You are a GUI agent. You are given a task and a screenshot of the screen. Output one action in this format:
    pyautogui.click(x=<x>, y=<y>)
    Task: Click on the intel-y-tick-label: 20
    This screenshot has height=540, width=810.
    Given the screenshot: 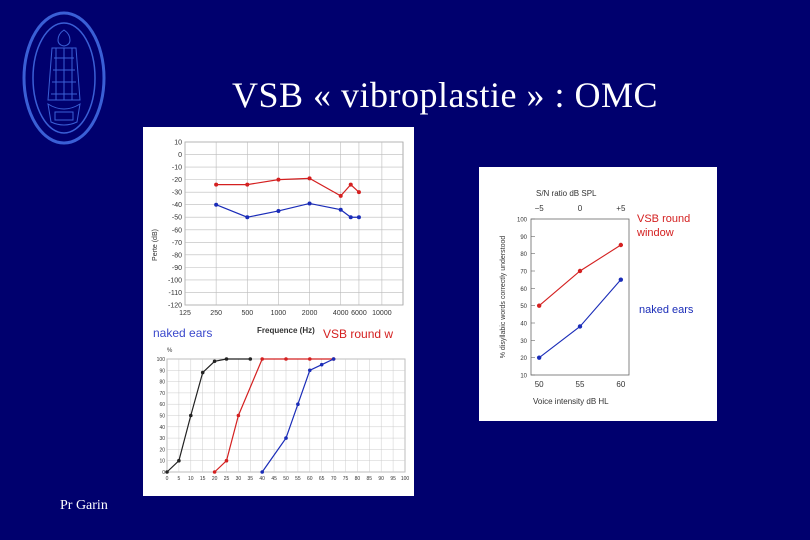 What is the action you would take?
    pyautogui.click(x=523, y=359)
    